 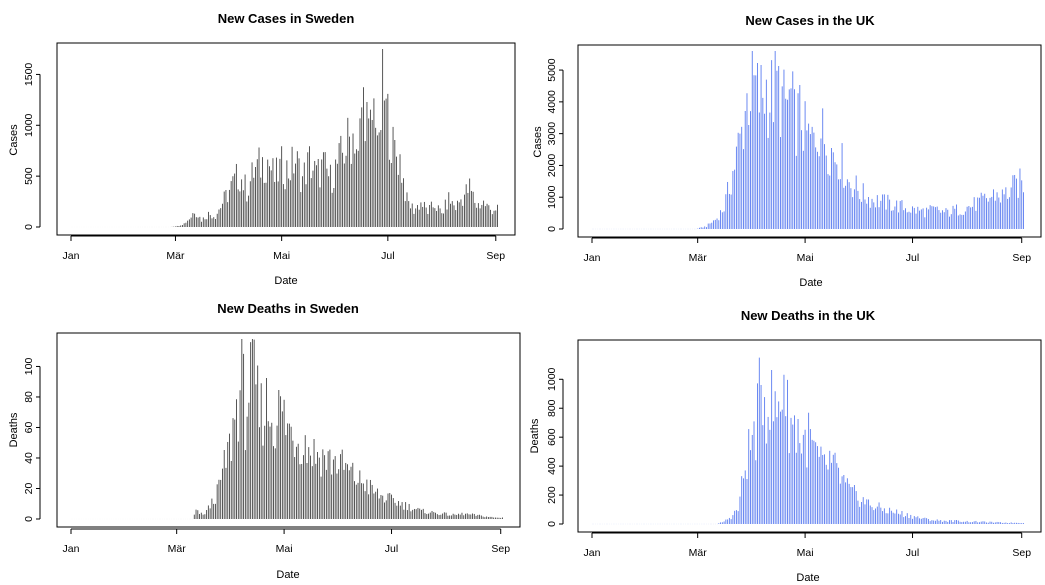 What do you see at coordinates (29, 488) in the screenshot?
I see `y-tick-label: 20` at bounding box center [29, 488].